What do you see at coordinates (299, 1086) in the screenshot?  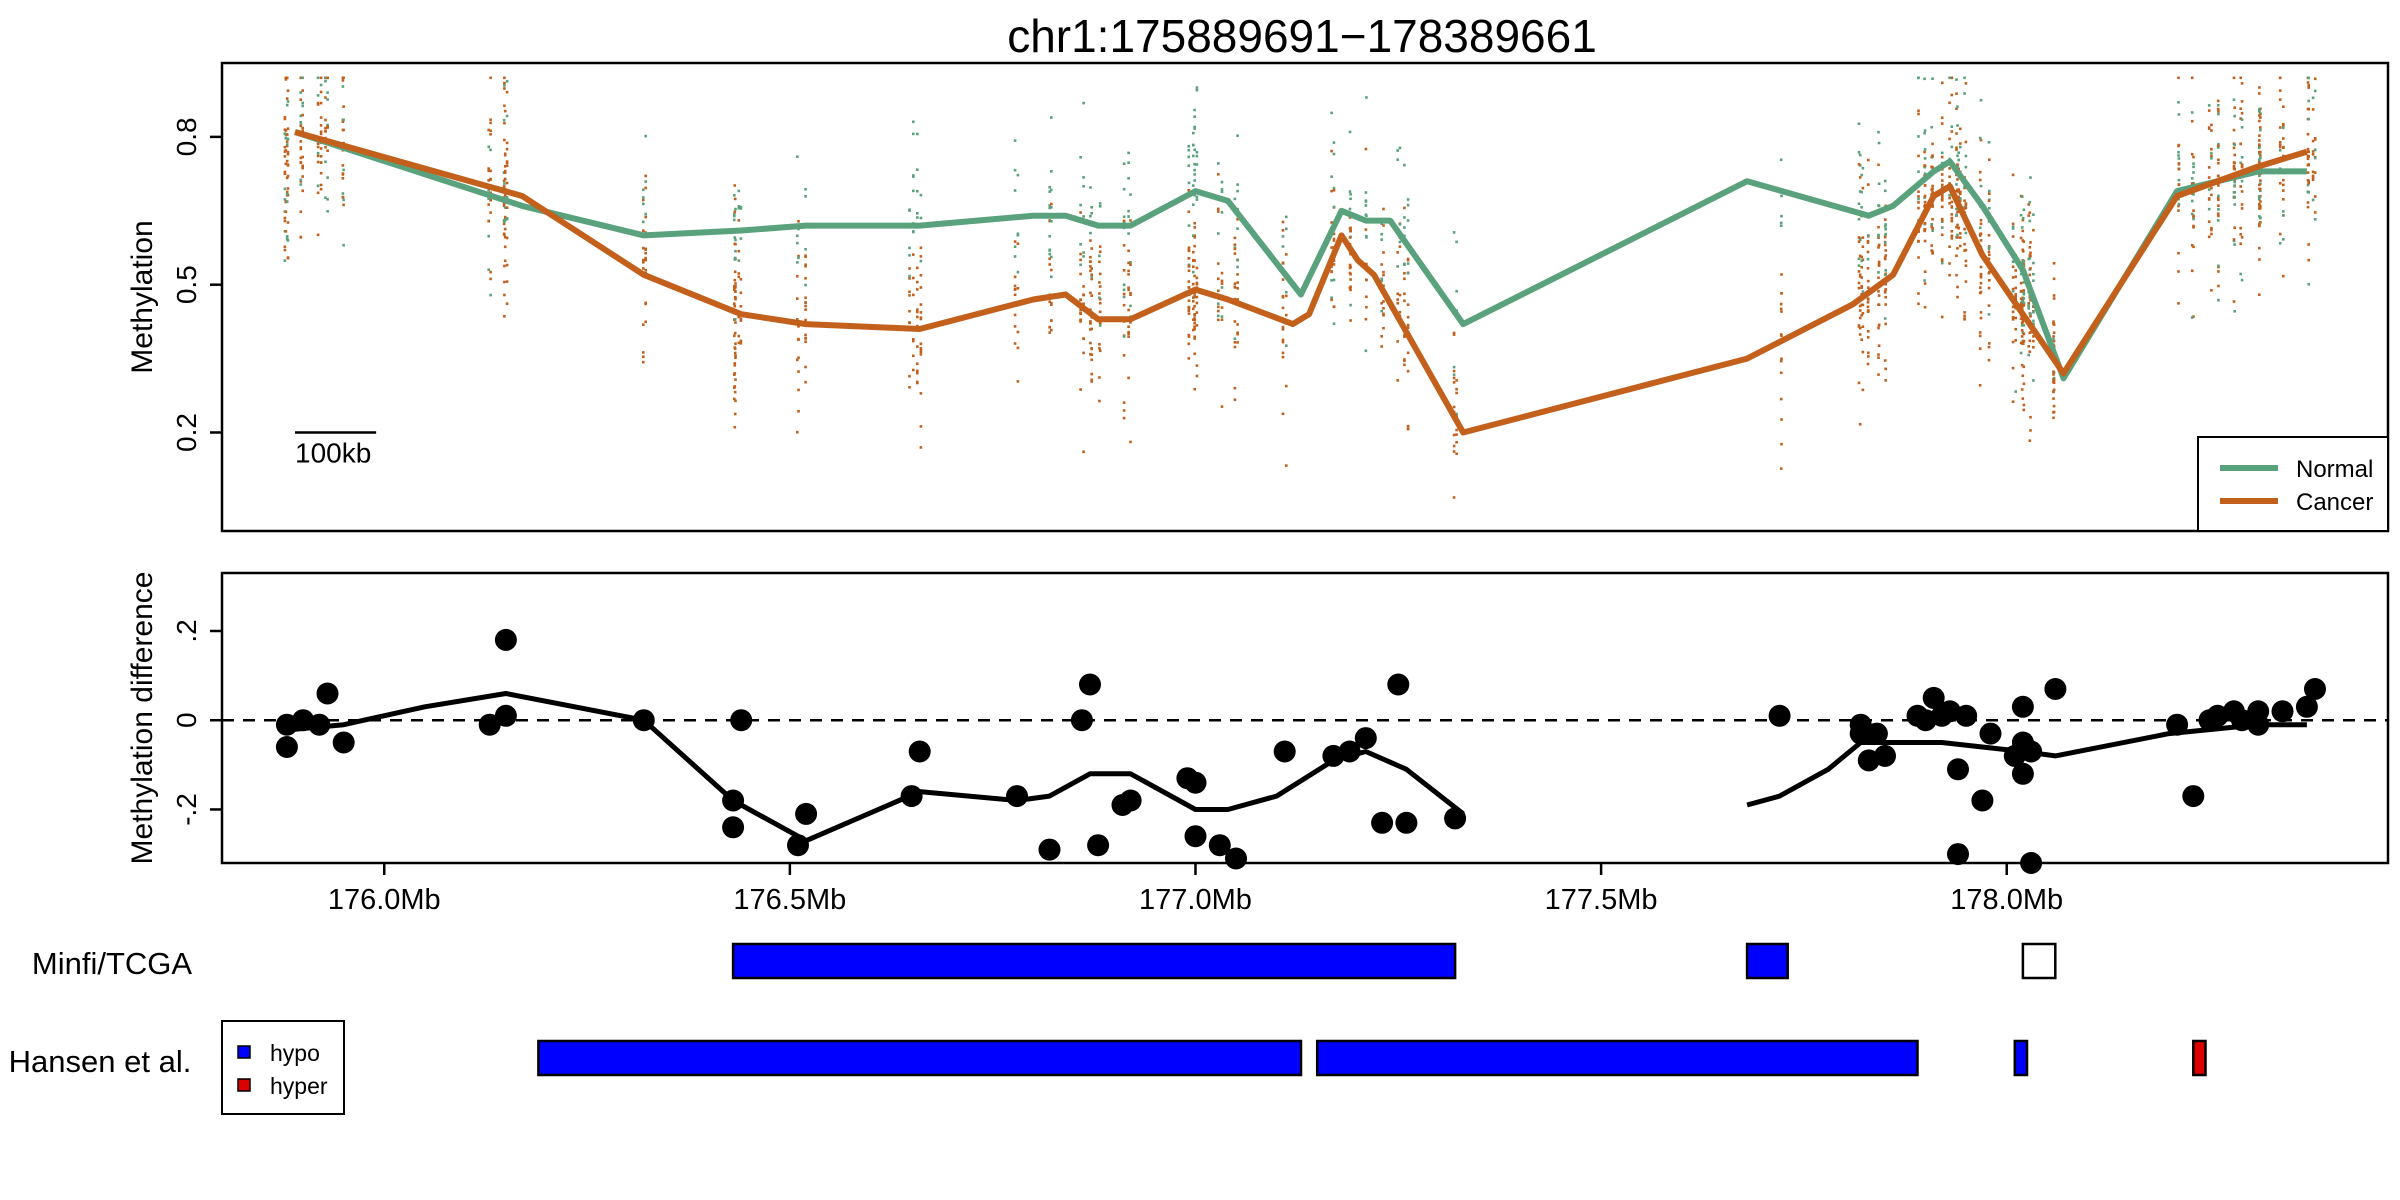 I see `legend-hyper-label: hyper` at bounding box center [299, 1086].